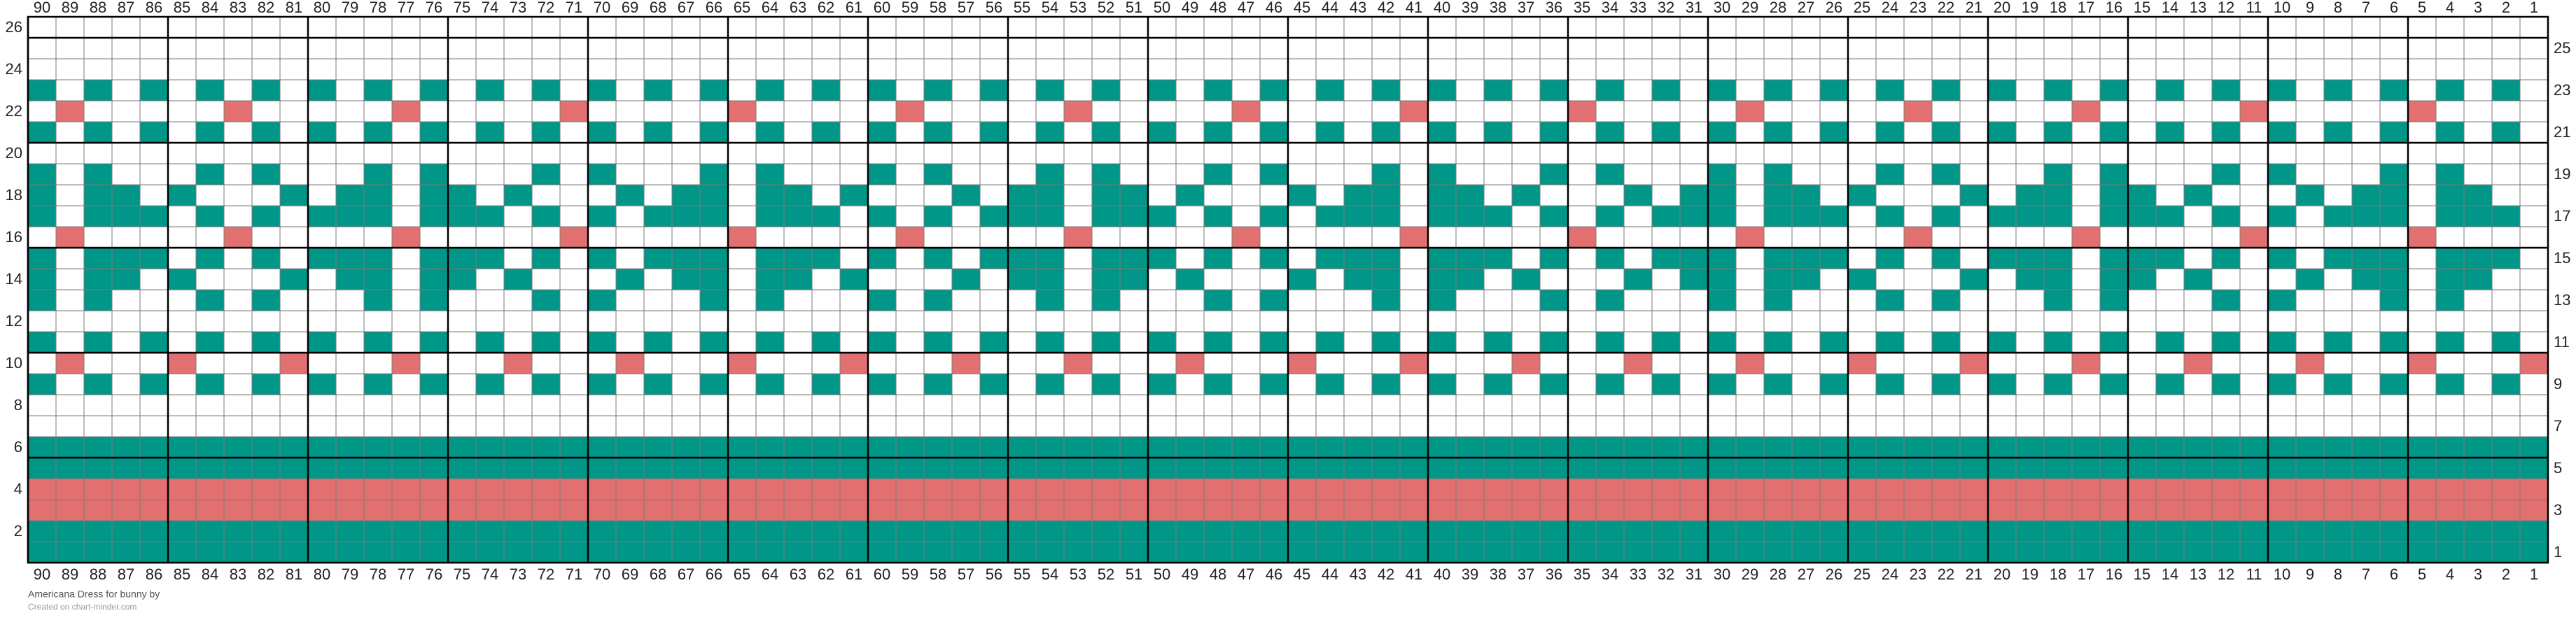  Describe the element at coordinates (1218, 8) in the screenshot. I see `column-label-top: 48` at that location.